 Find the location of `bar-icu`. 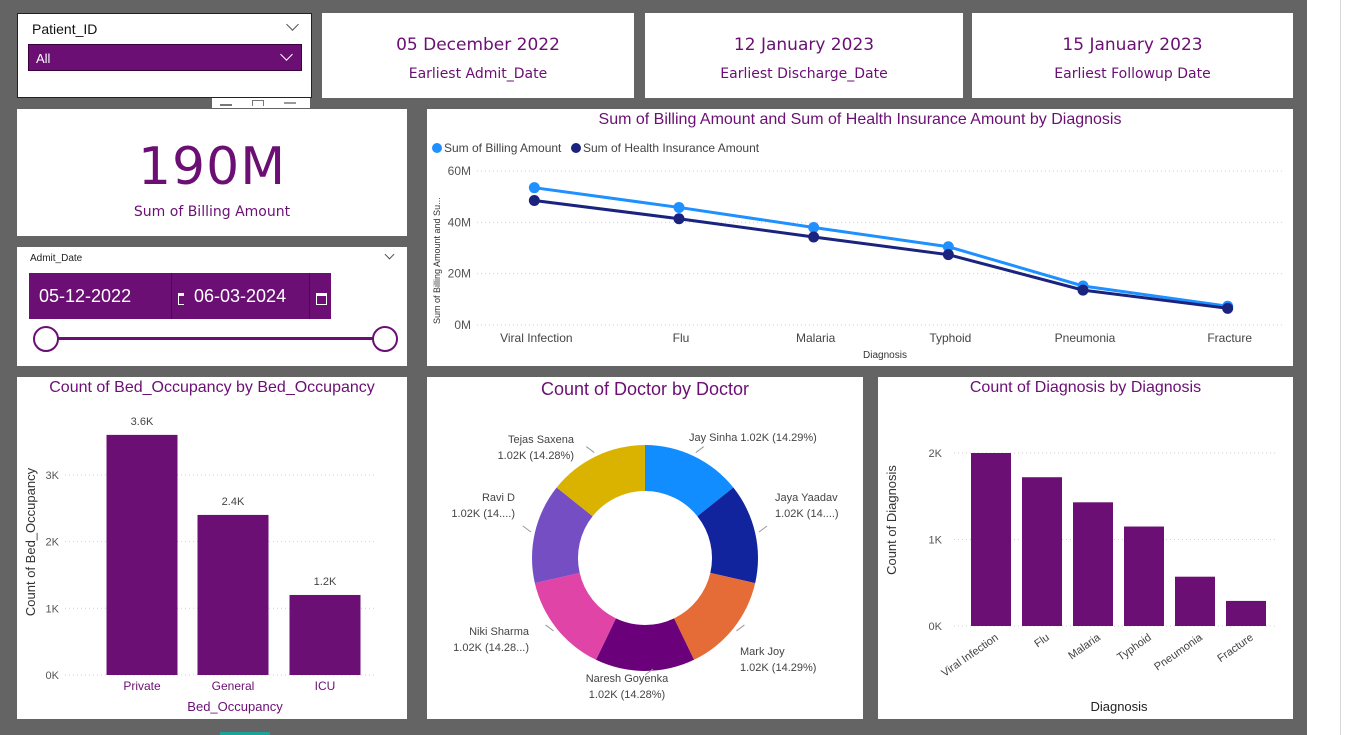

bar-icu is located at coordinates (325, 634).